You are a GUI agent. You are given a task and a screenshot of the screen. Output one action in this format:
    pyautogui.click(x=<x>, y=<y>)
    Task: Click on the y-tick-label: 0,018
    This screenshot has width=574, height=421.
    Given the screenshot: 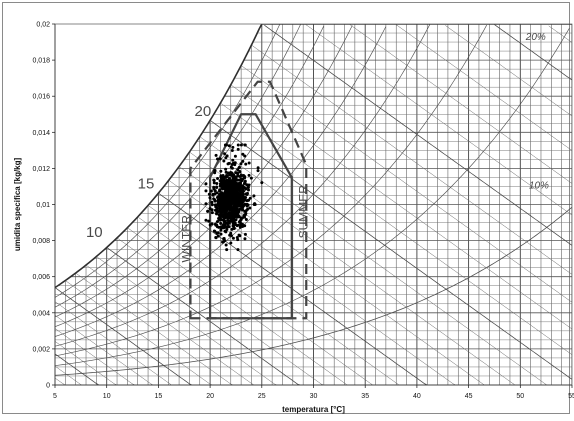 What is the action you would take?
    pyautogui.click(x=41, y=61)
    